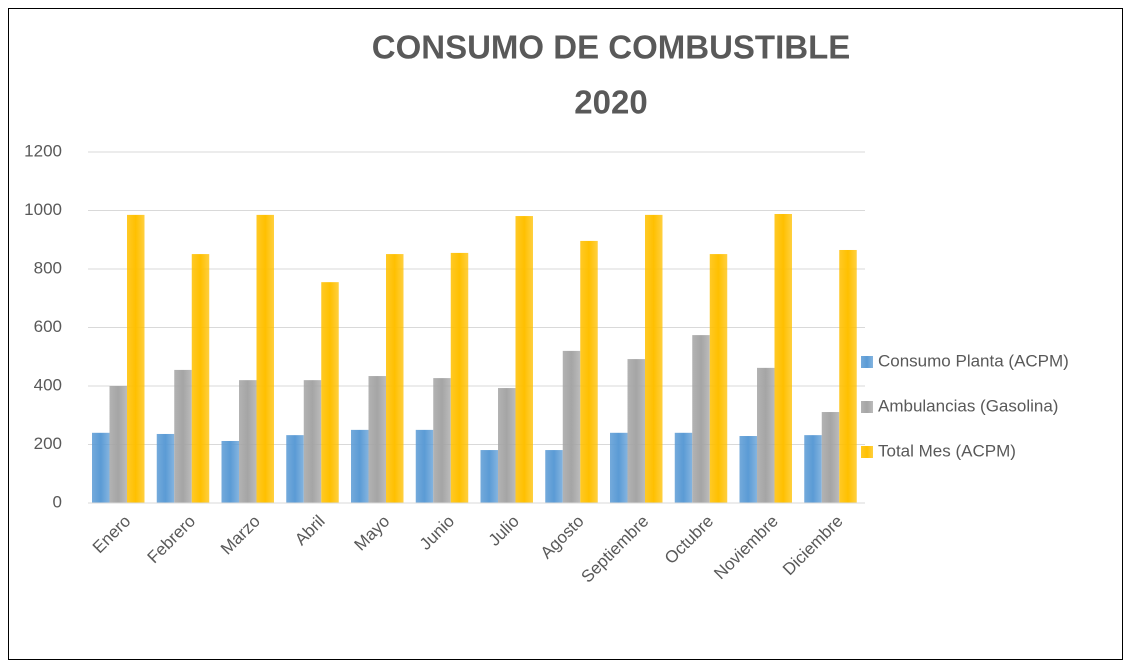 The height and width of the screenshot is (668, 1131). What do you see at coordinates (973, 360) in the screenshot?
I see `legend-label: Consumo Planta (ACPM)` at bounding box center [973, 360].